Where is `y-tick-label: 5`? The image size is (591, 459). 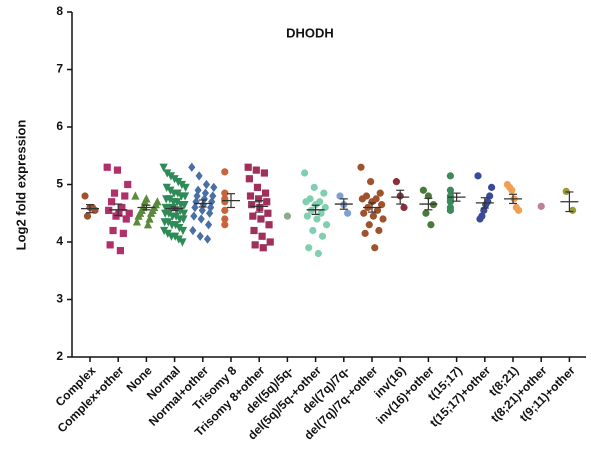
y-tick-label: 5 is located at coordinates (59, 184).